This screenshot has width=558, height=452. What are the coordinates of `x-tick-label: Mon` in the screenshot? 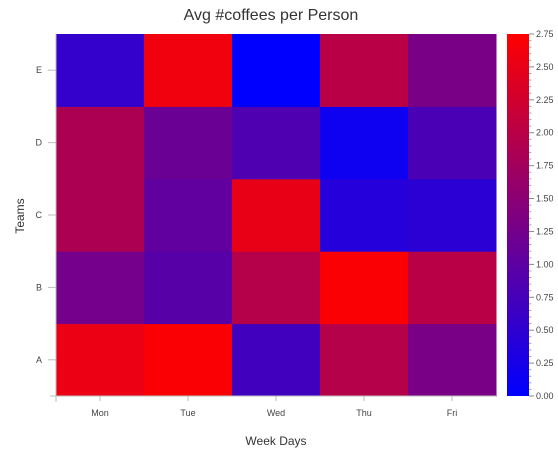 It's located at (100, 413).